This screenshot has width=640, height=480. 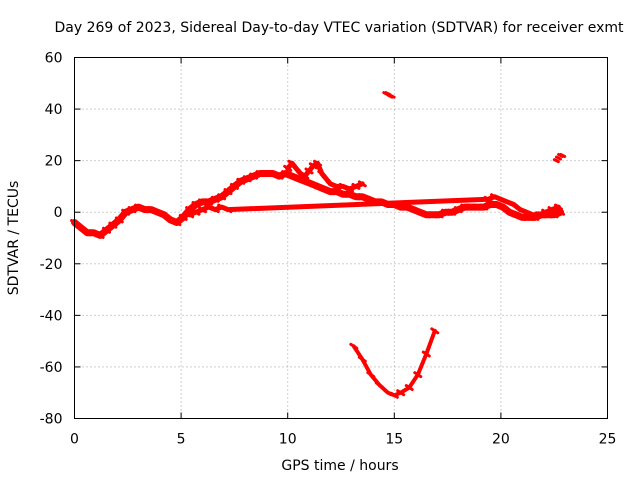 I want to click on x-tick-label: 0, so click(x=74, y=440).